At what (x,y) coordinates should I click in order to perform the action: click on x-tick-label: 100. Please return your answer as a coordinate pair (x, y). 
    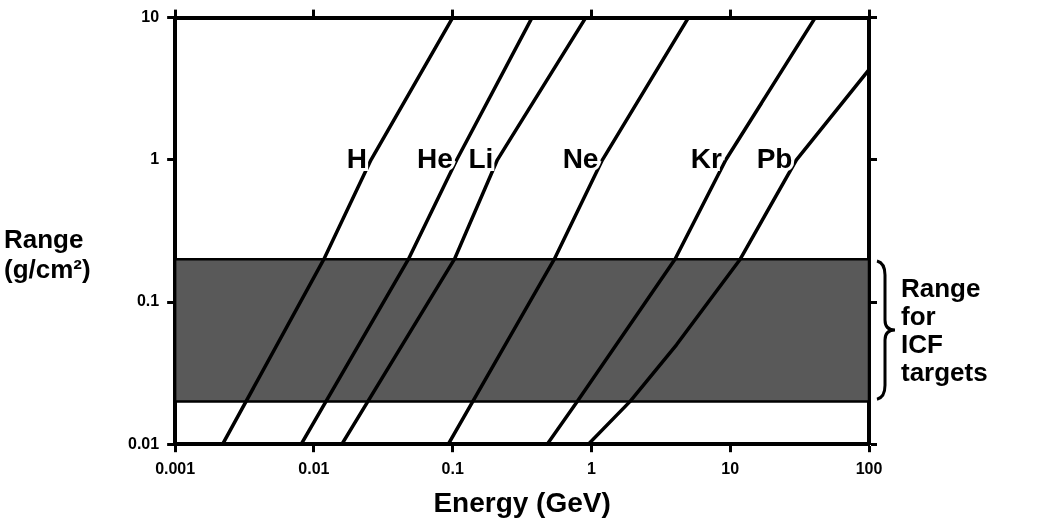
    Looking at the image, I should click on (869, 469).